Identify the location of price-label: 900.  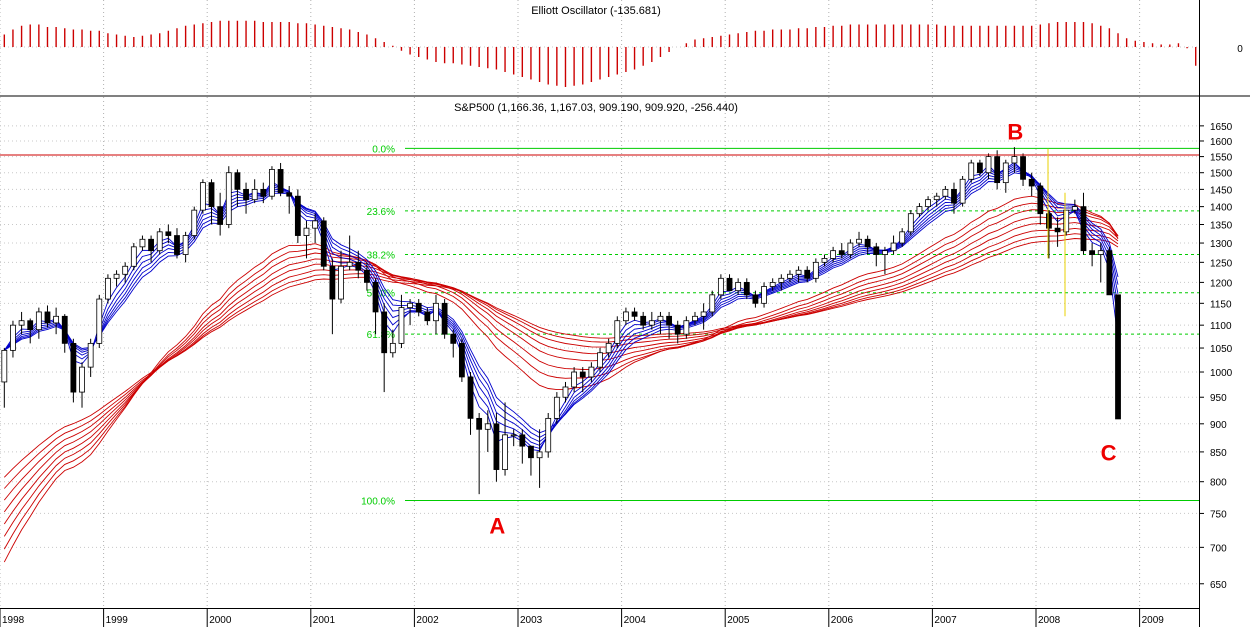
(1218, 425).